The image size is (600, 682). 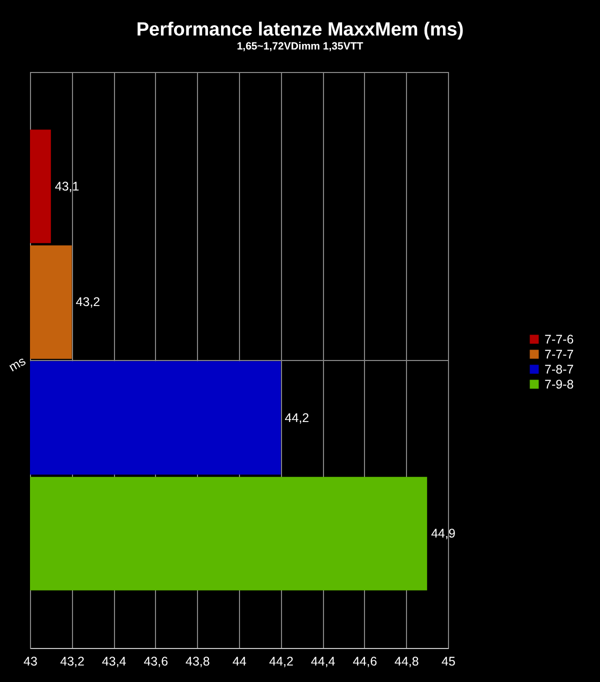 I want to click on x-tick-label: 44,8, so click(x=406, y=661).